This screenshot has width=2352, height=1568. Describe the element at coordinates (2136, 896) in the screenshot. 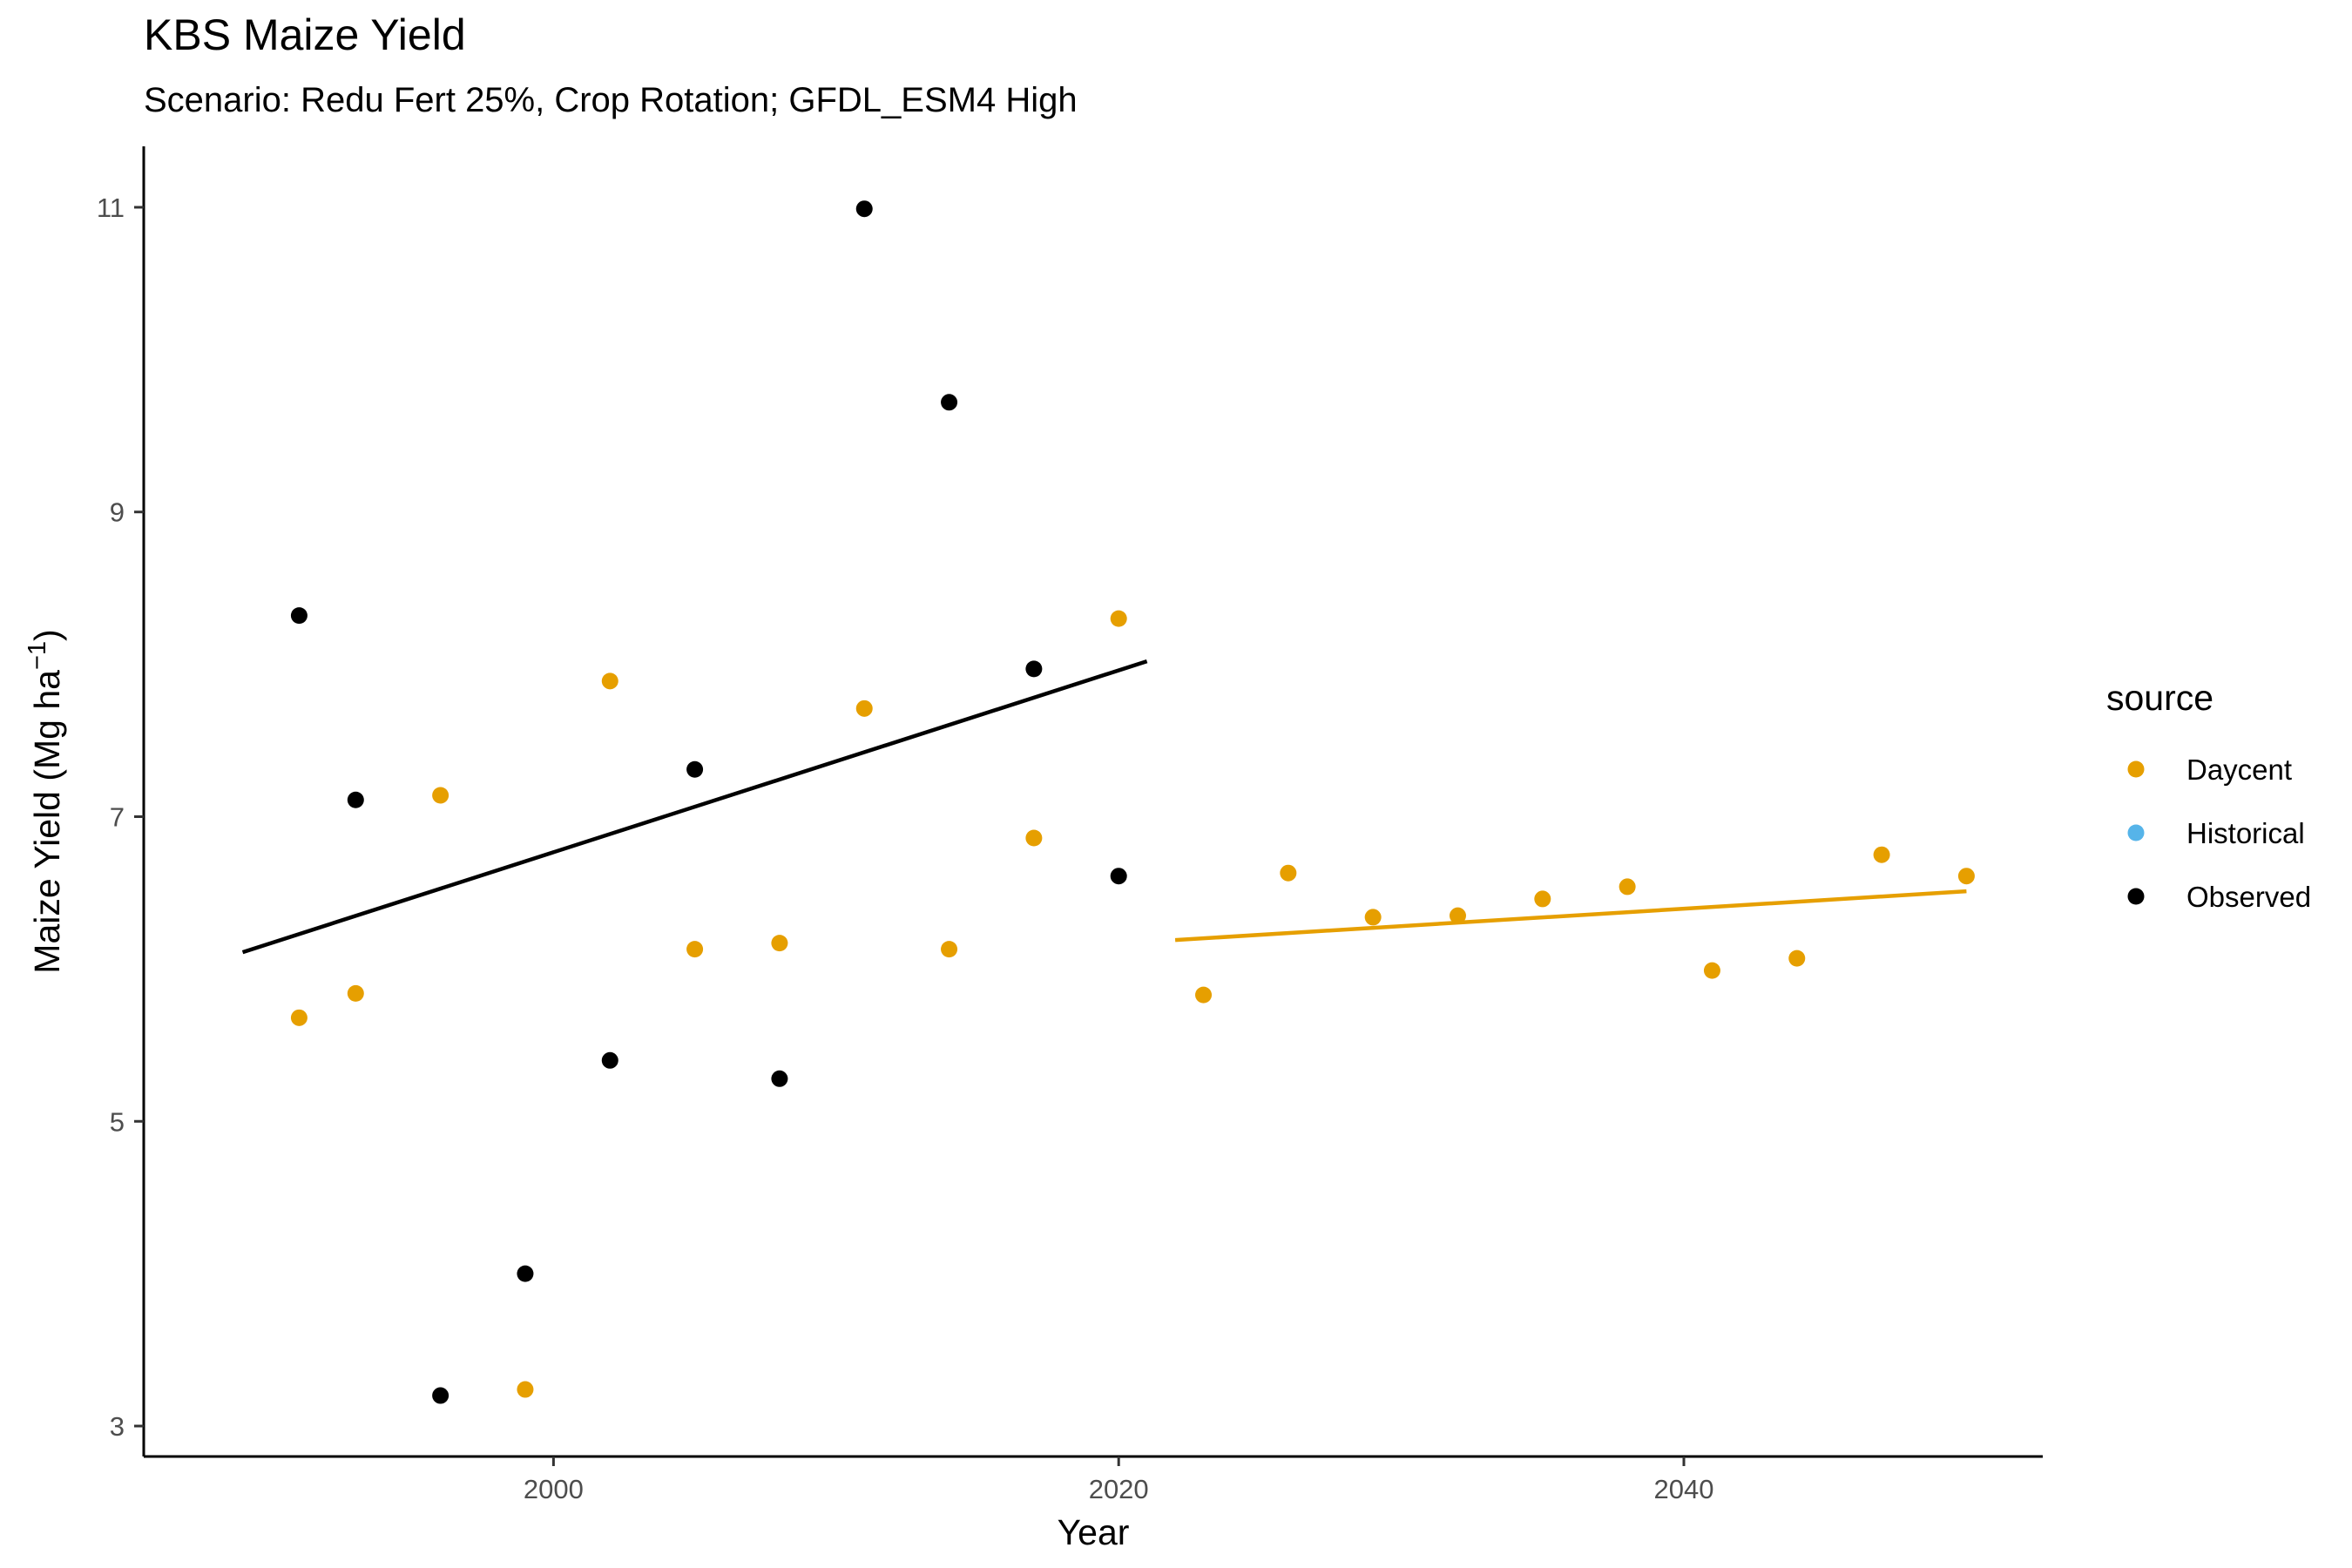

I see `legend-key-observed` at that location.